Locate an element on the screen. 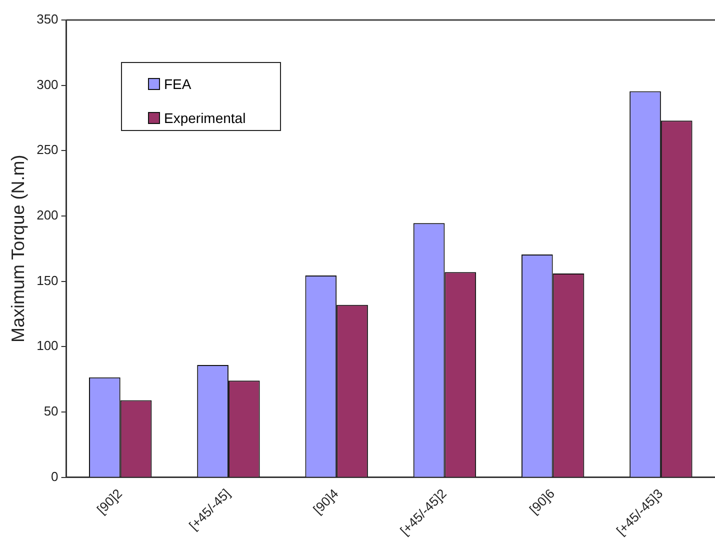 The height and width of the screenshot is (542, 715). y-tick-label: 350 is located at coordinates (47, 19).